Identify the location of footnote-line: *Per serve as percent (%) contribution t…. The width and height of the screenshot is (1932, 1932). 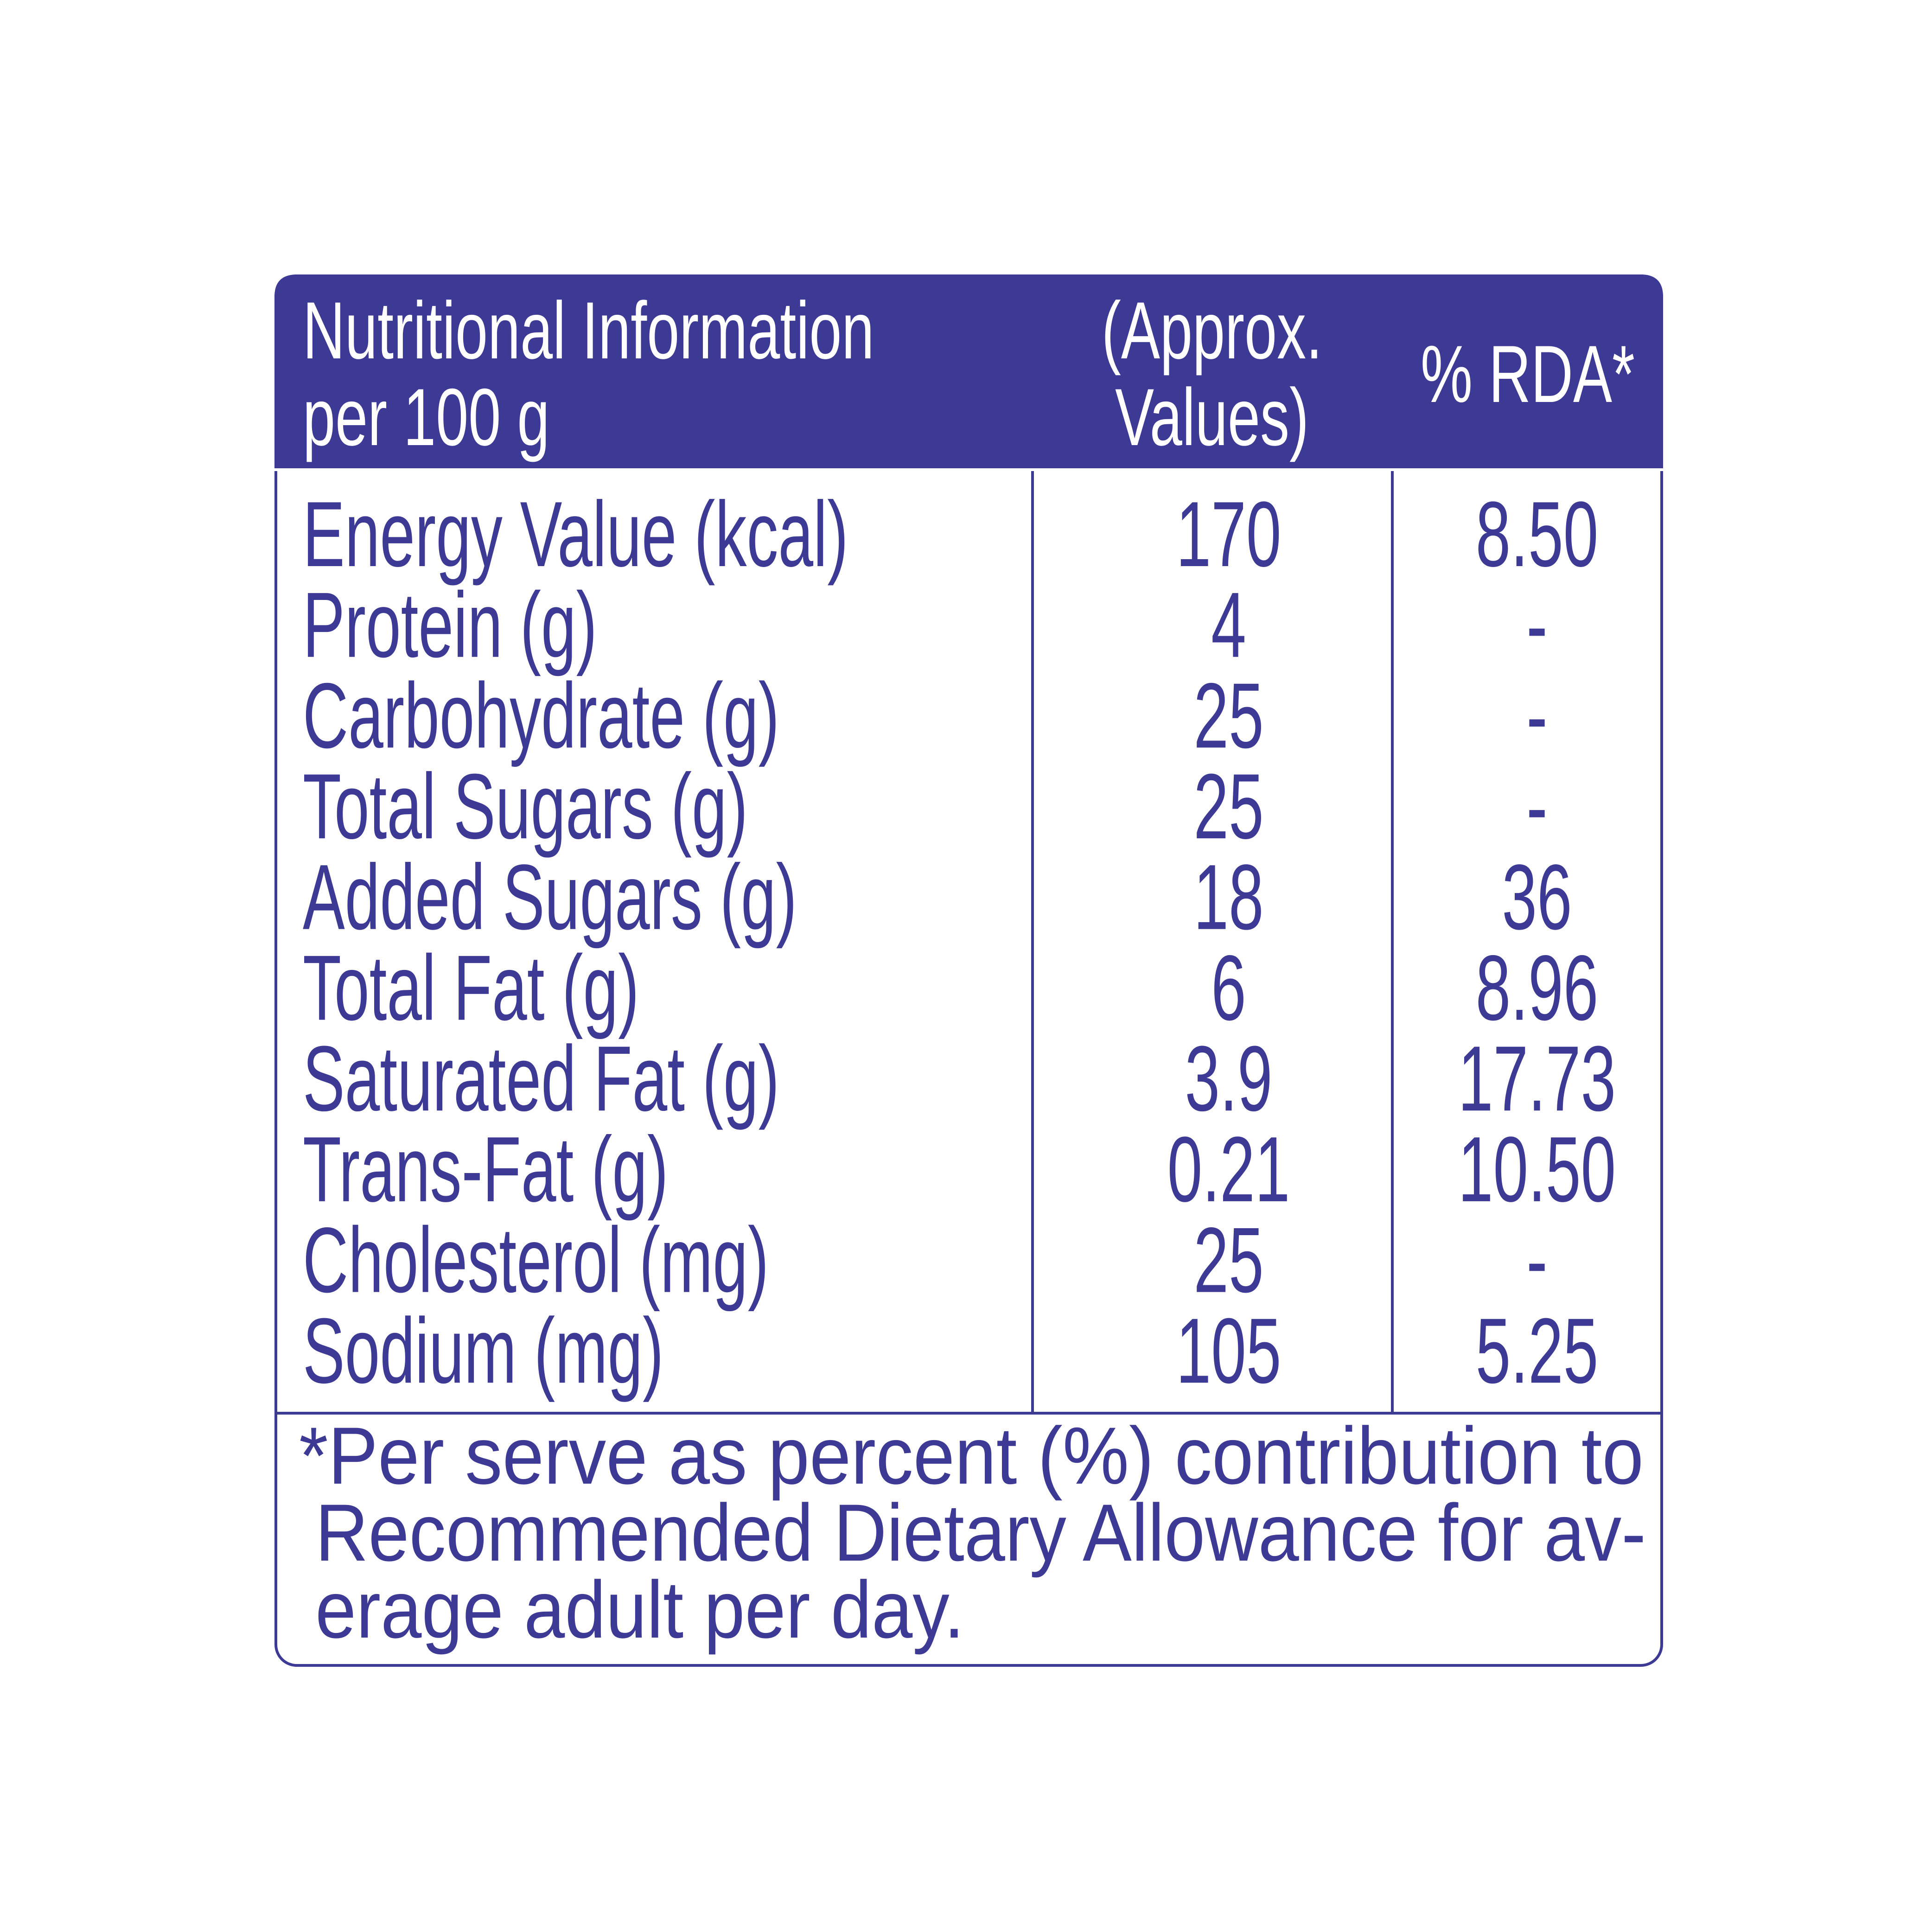
(971, 1456).